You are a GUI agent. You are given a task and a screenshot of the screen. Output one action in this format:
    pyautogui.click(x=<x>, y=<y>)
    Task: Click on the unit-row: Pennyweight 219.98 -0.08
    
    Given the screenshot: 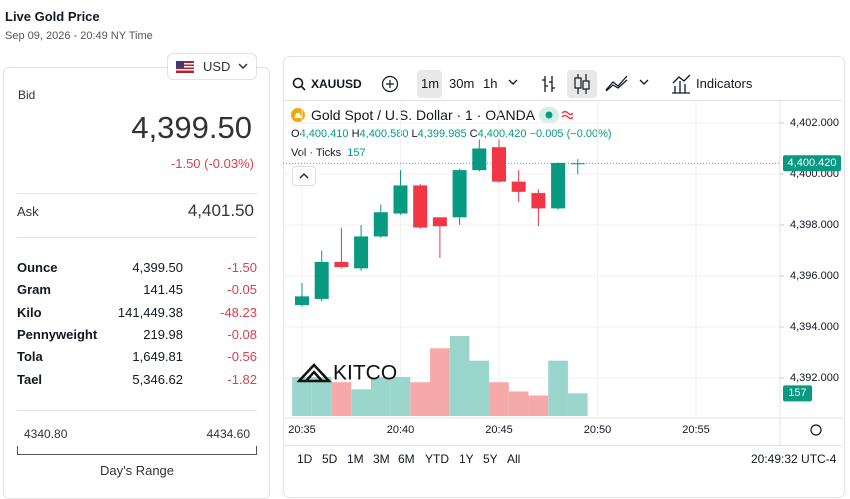 What is the action you would take?
    pyautogui.click(x=137, y=336)
    